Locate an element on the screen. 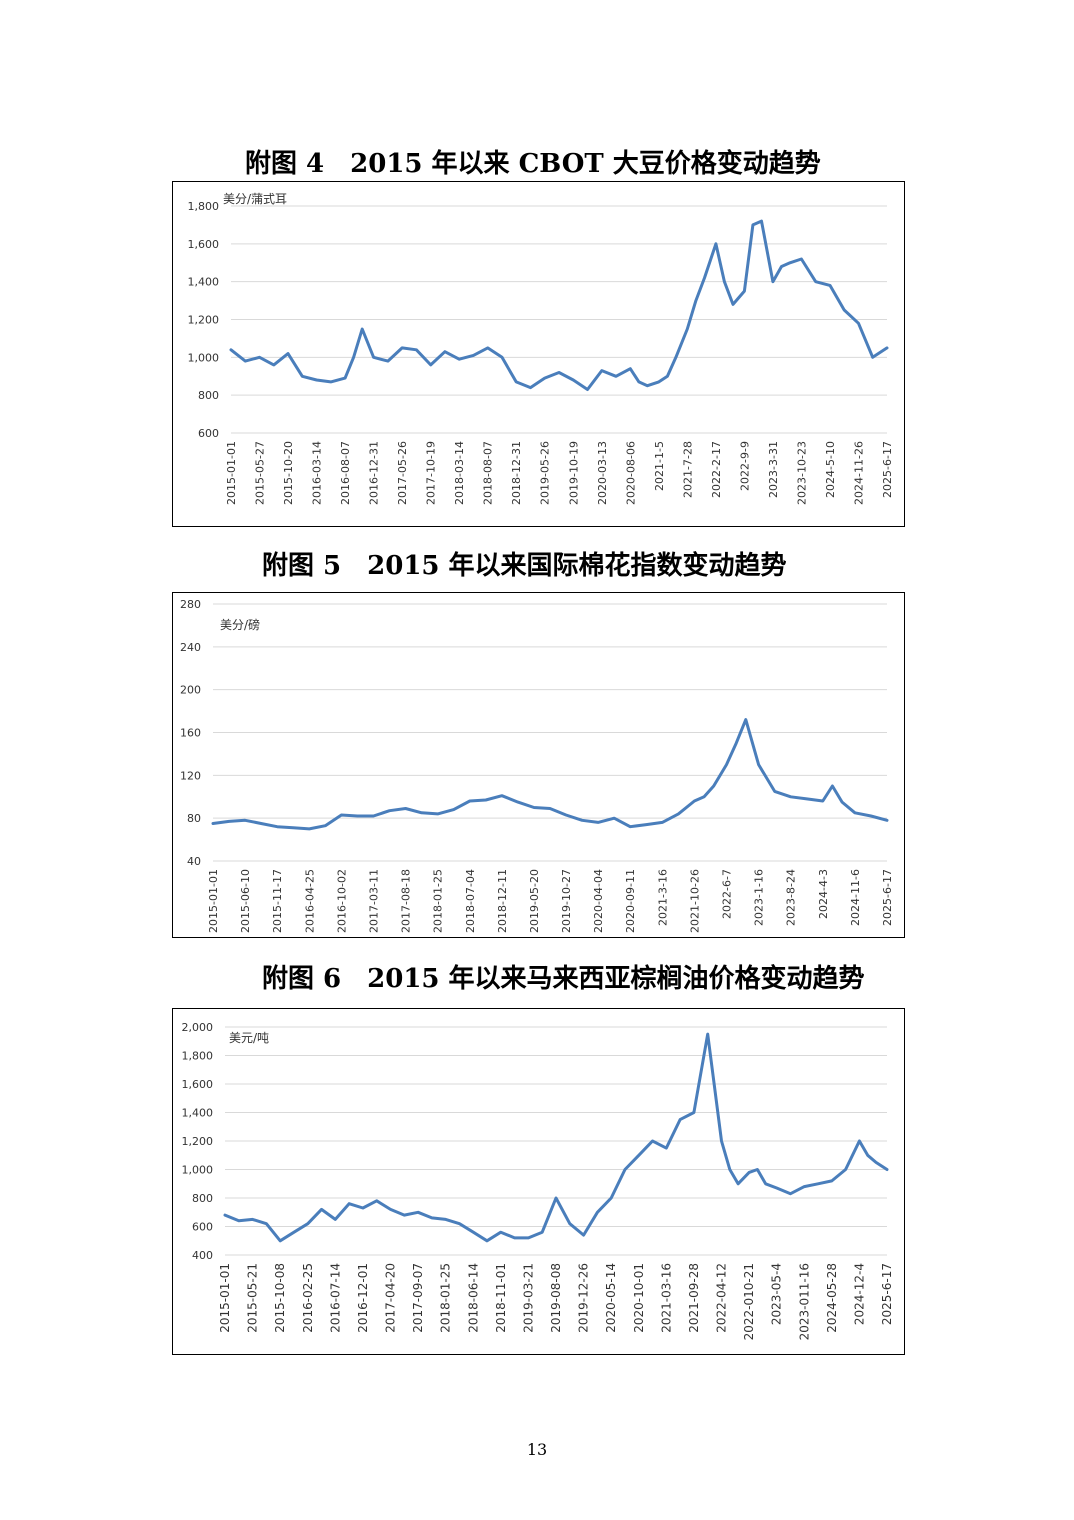 The width and height of the screenshot is (1074, 1520). x-tick-label: 2017-08-18 is located at coordinates (406, 901).